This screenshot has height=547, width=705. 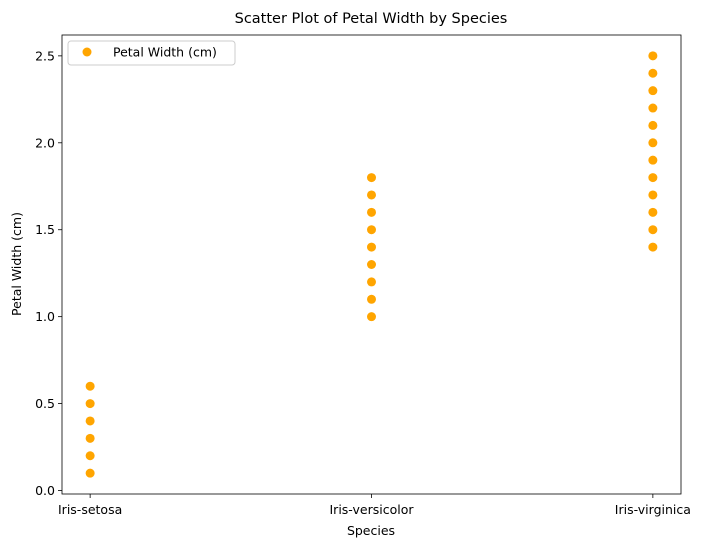 I want to click on legend-marker, so click(x=87, y=52).